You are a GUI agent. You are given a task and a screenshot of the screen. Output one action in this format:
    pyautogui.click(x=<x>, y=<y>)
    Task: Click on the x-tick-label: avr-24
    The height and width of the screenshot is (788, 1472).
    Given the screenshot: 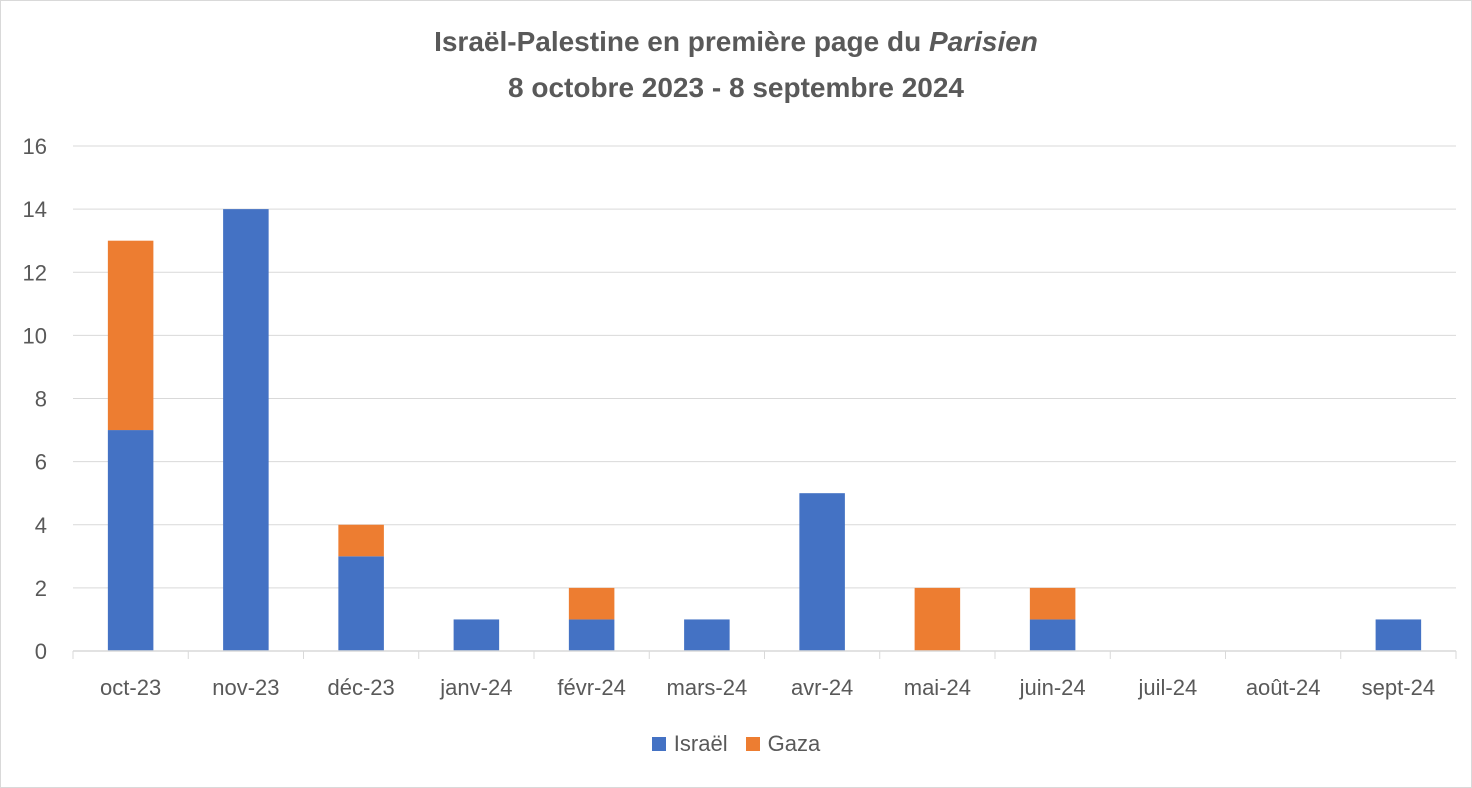 What is the action you would take?
    pyautogui.click(x=822, y=687)
    